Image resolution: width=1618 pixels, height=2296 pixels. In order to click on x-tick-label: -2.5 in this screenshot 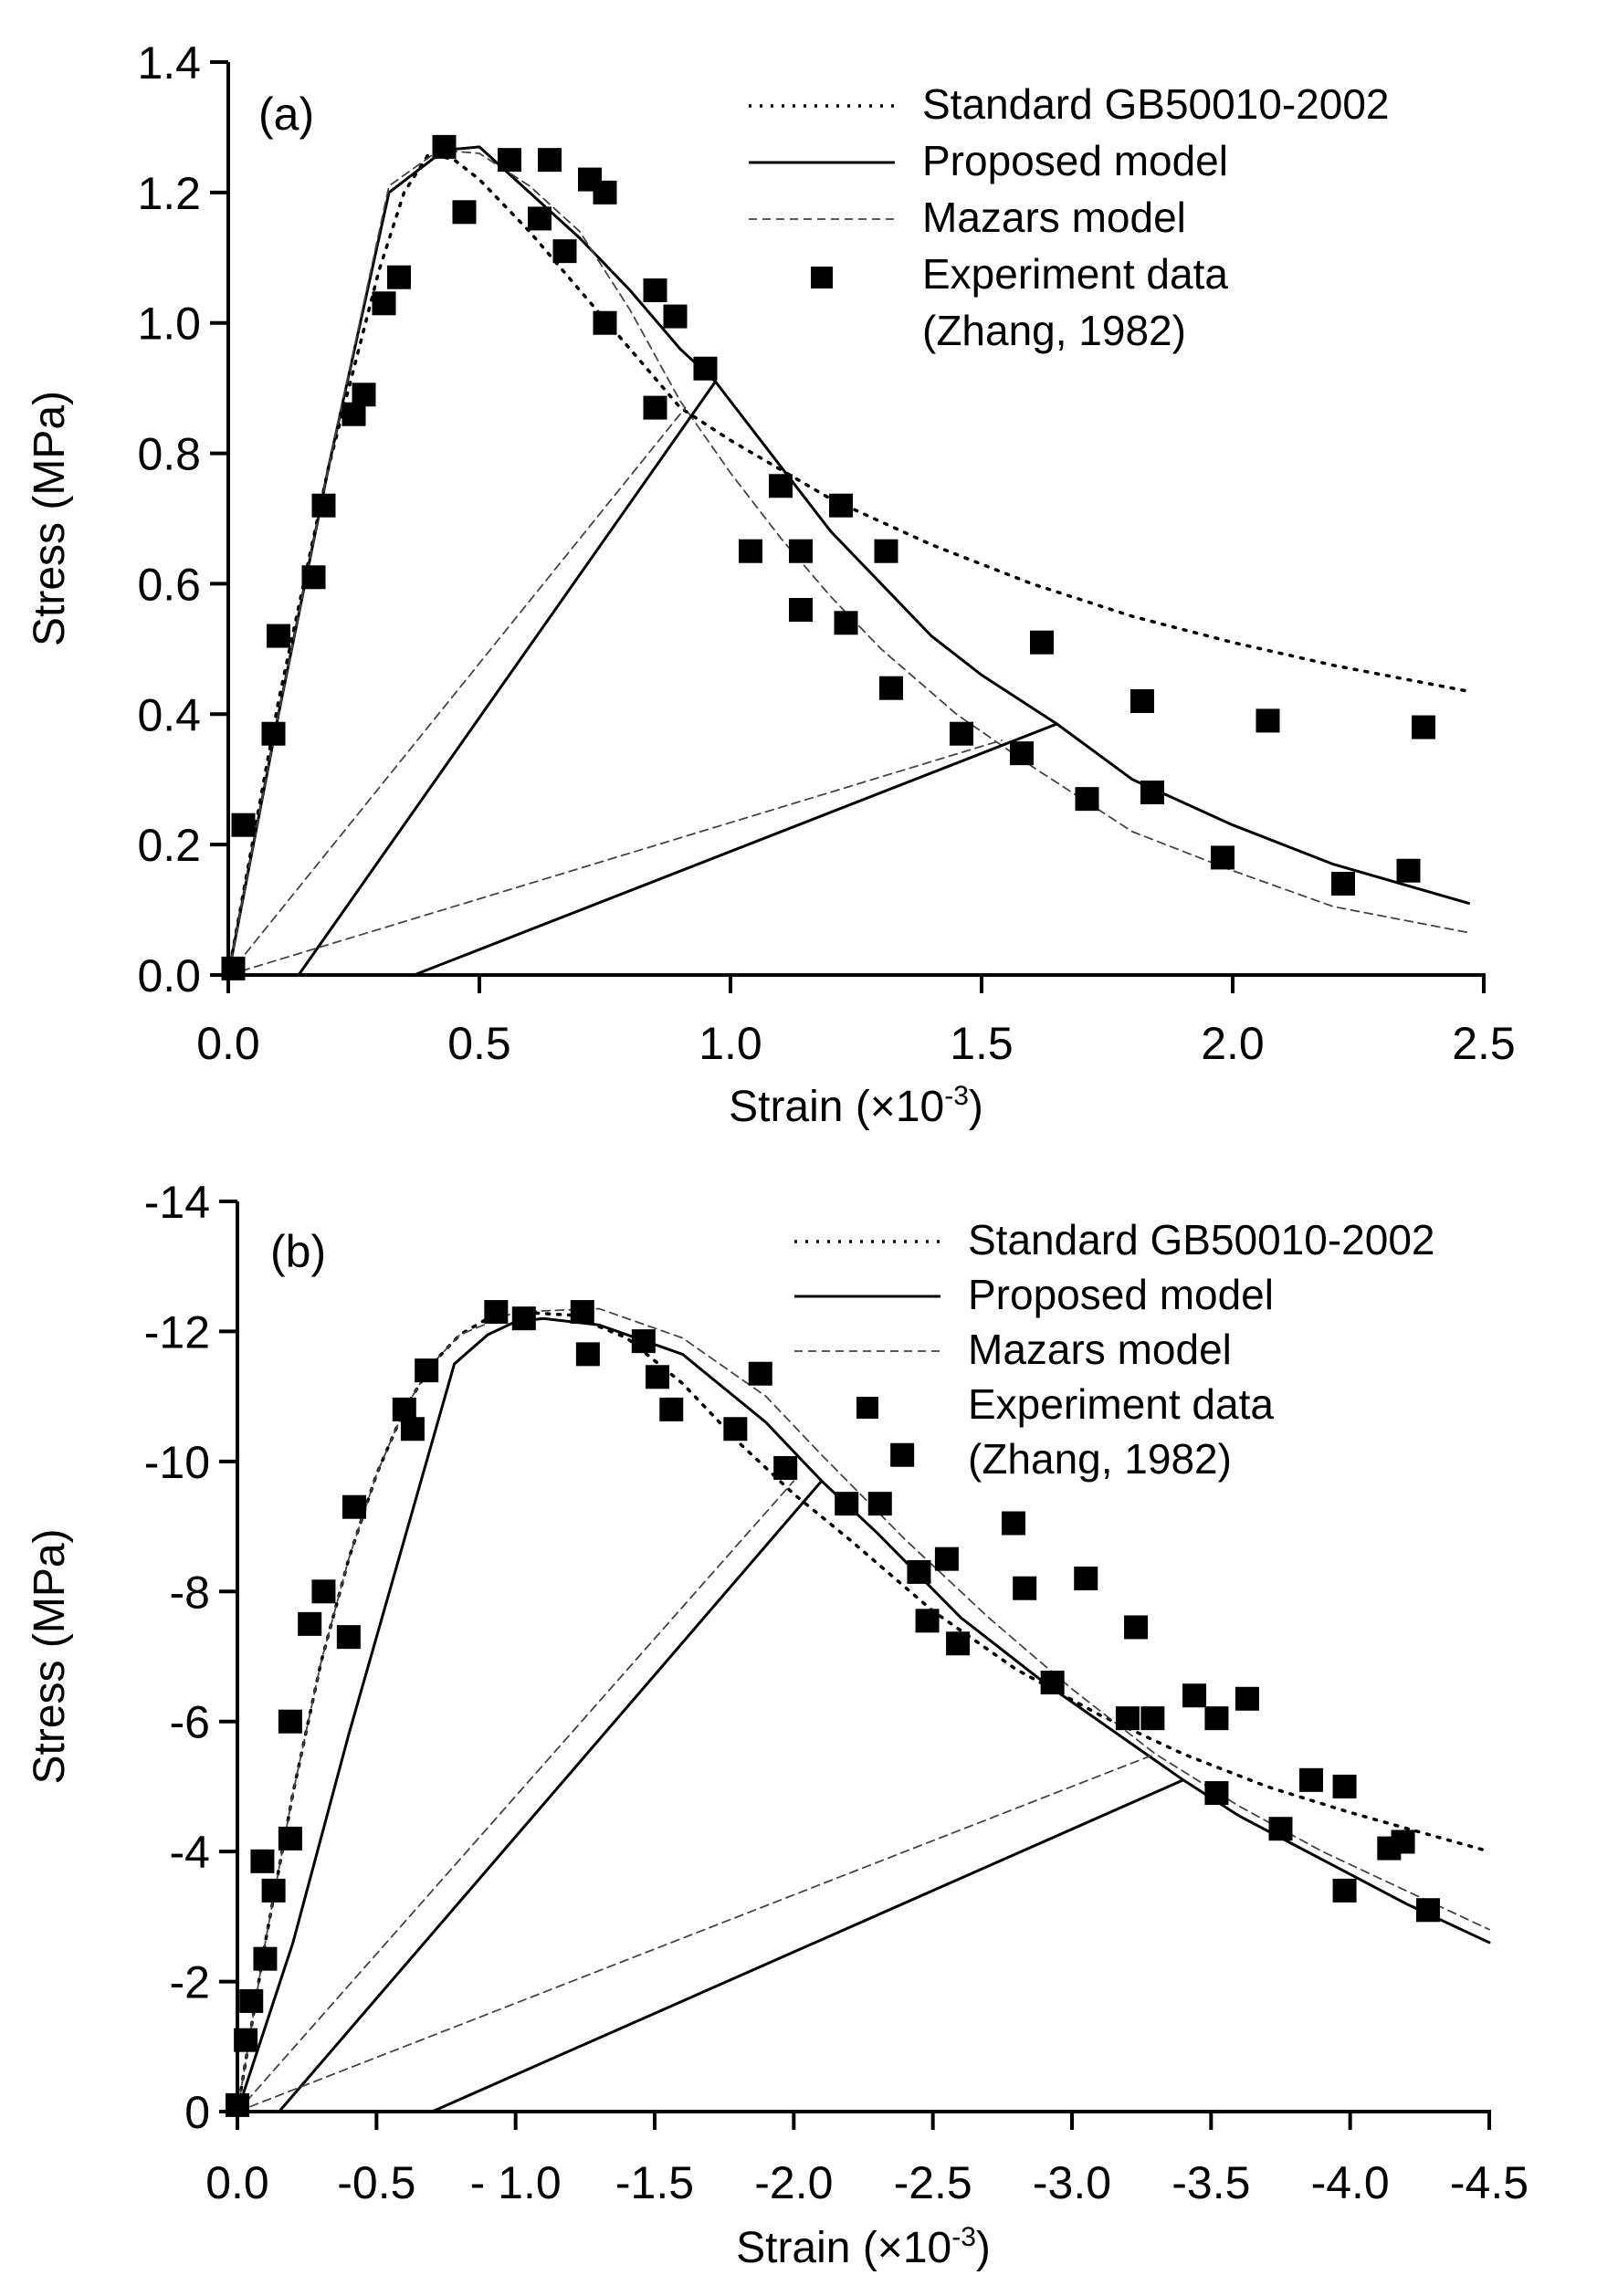, I will do `click(933, 2182)`.